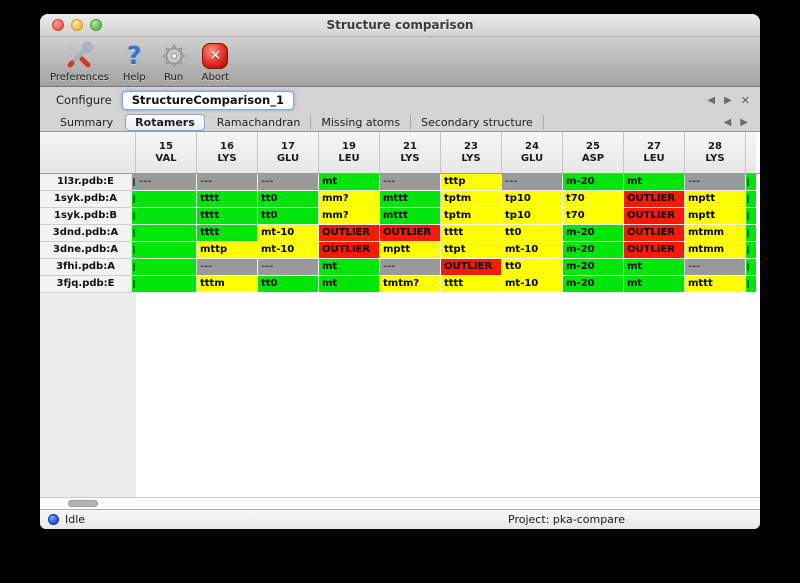 Image resolution: width=800 pixels, height=583 pixels. What do you see at coordinates (593, 199) in the screenshot?
I see `rotamer-cell: t70` at bounding box center [593, 199].